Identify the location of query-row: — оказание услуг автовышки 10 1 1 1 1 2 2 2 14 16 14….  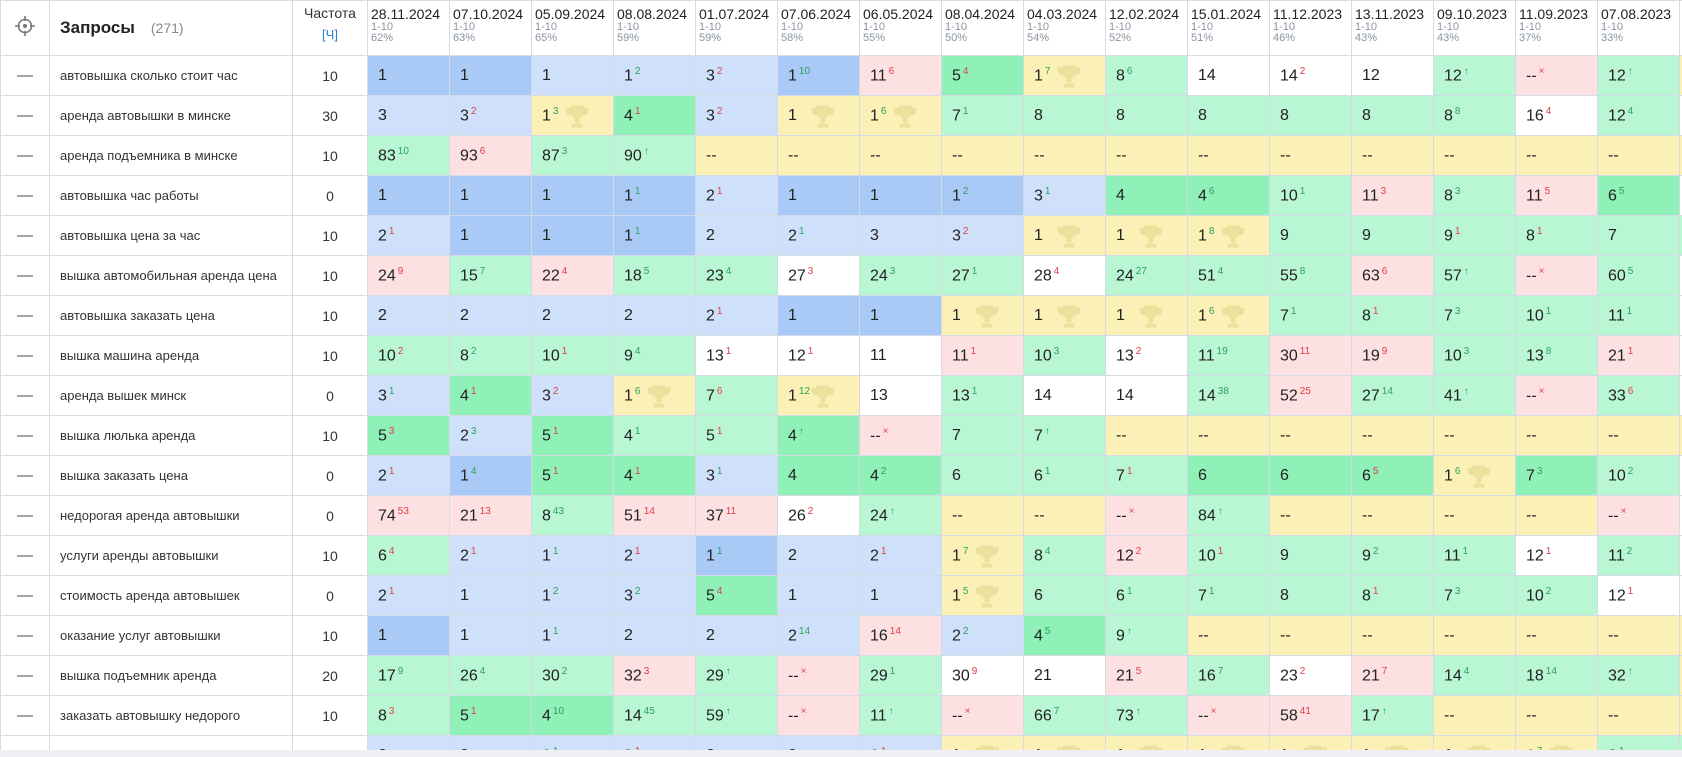
(841, 635).